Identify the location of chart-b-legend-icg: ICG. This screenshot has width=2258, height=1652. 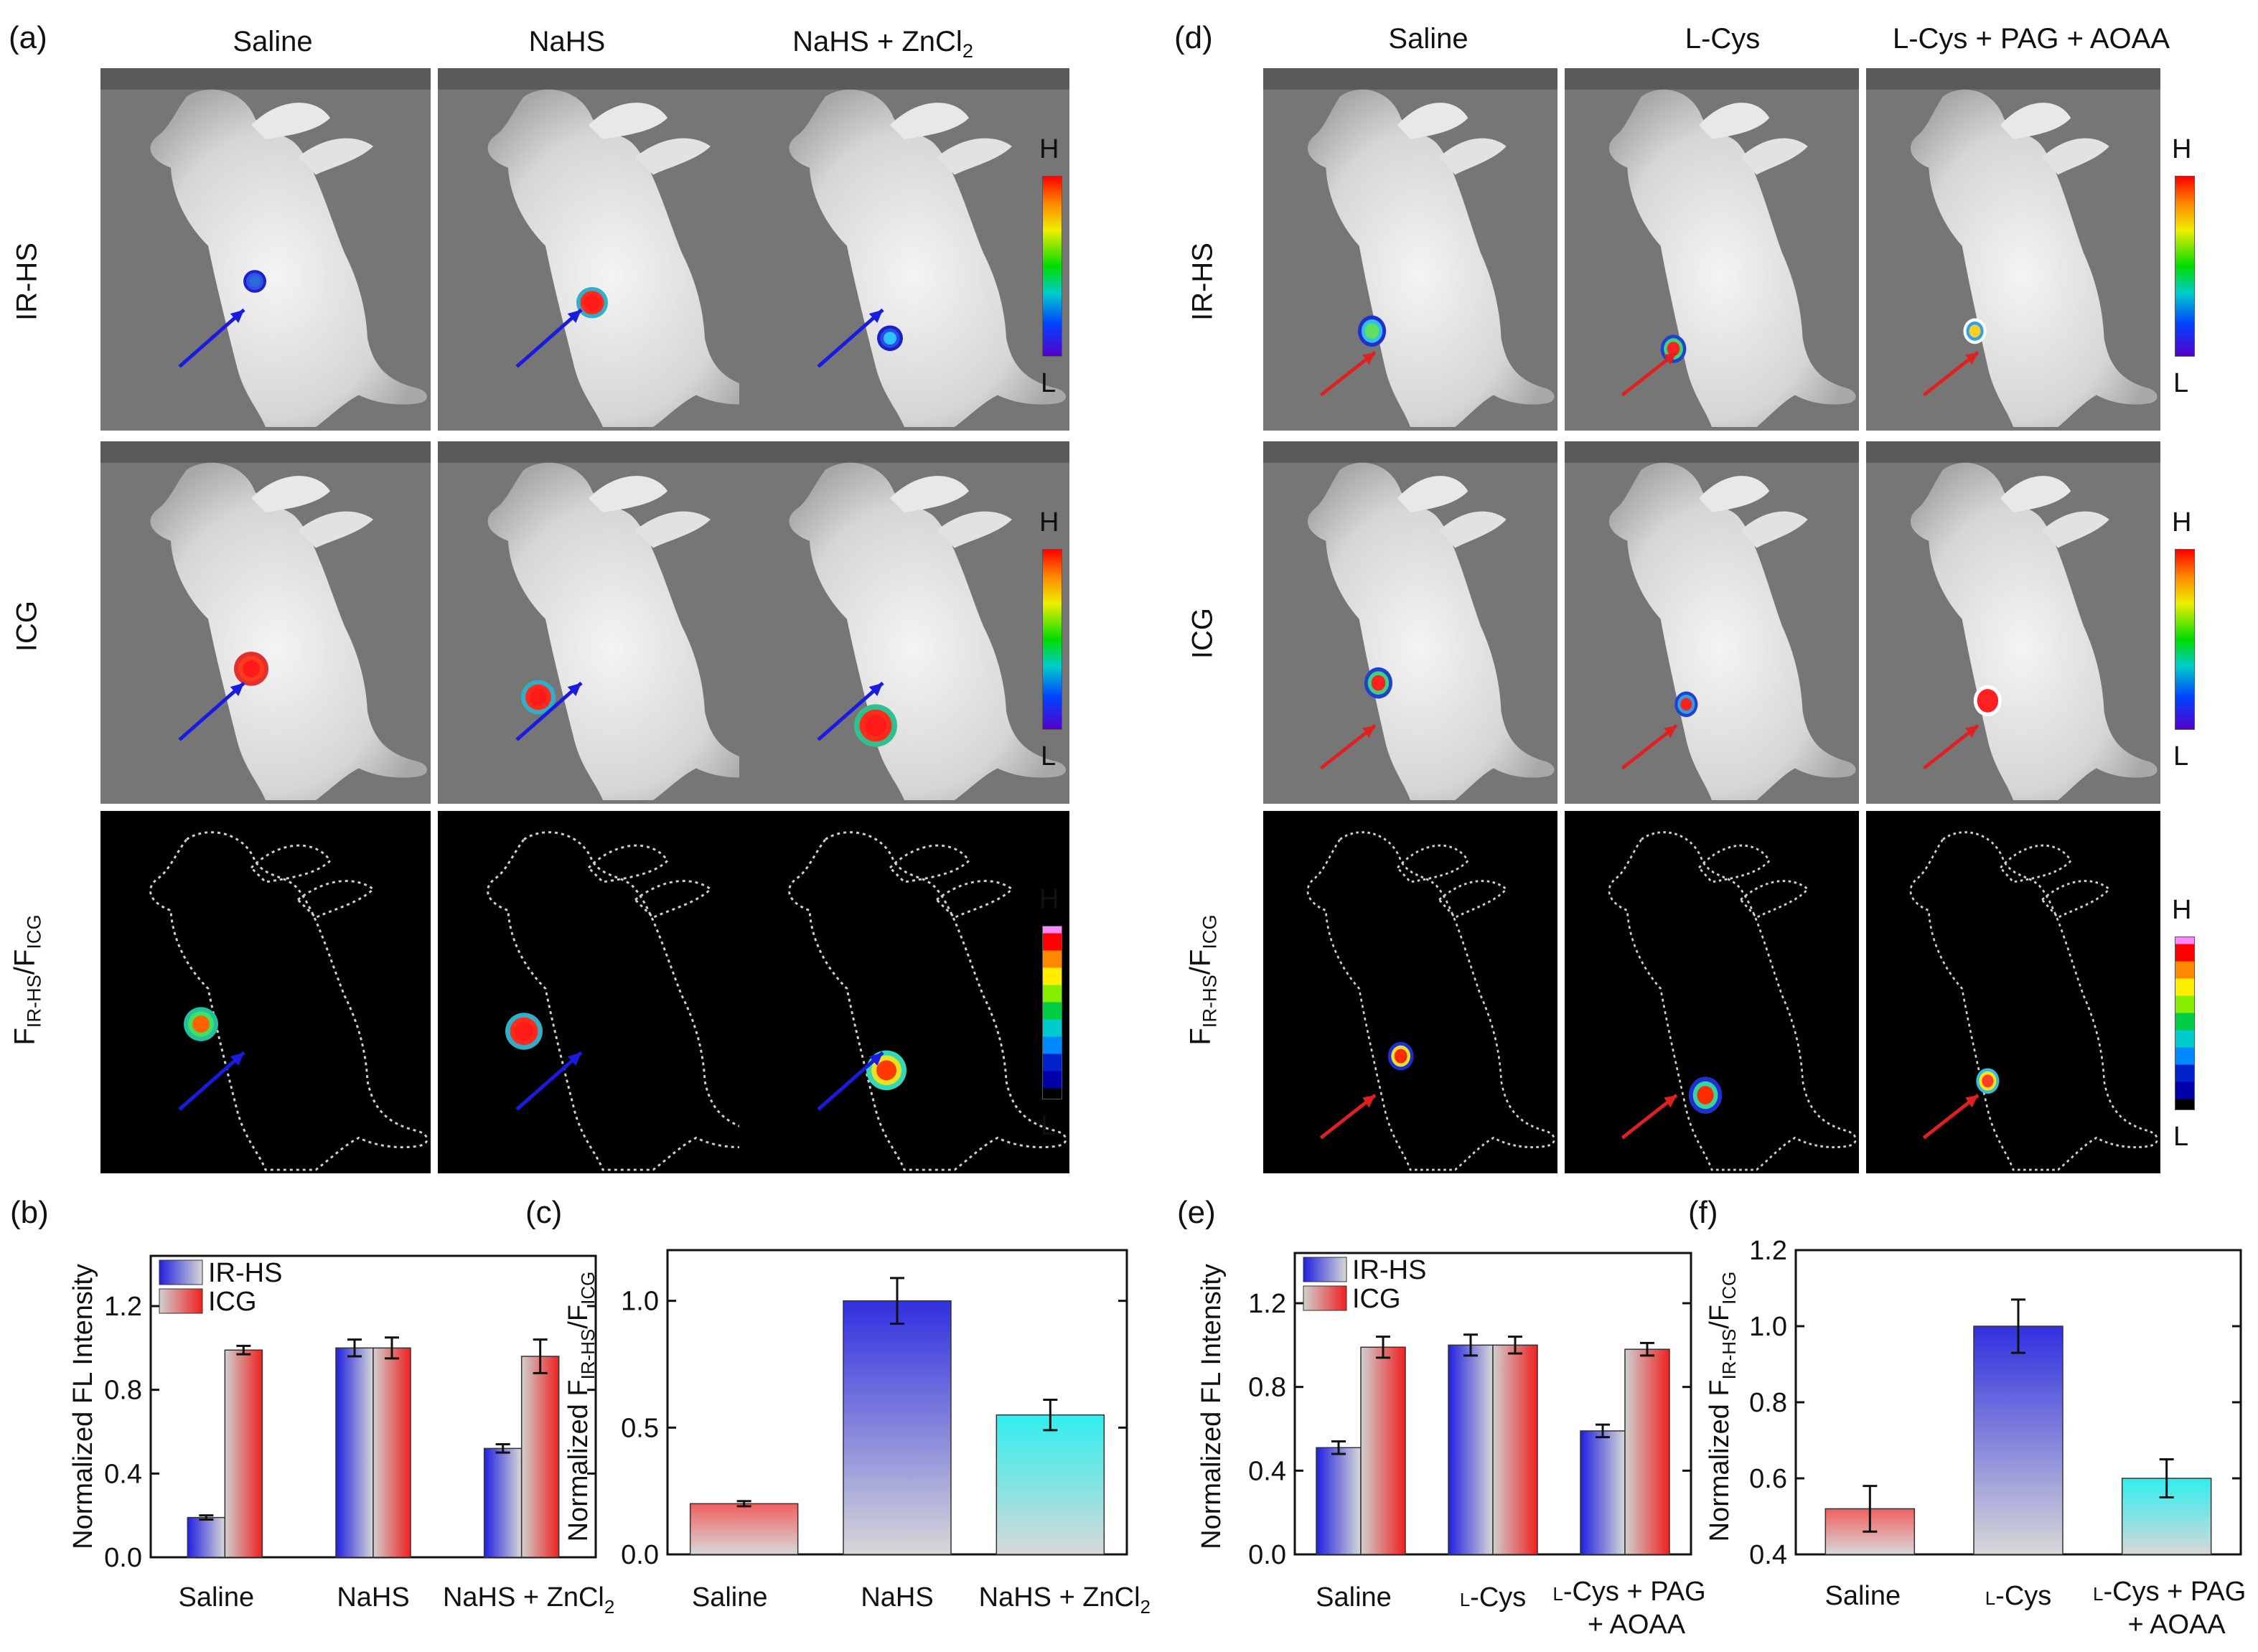
(232, 1302).